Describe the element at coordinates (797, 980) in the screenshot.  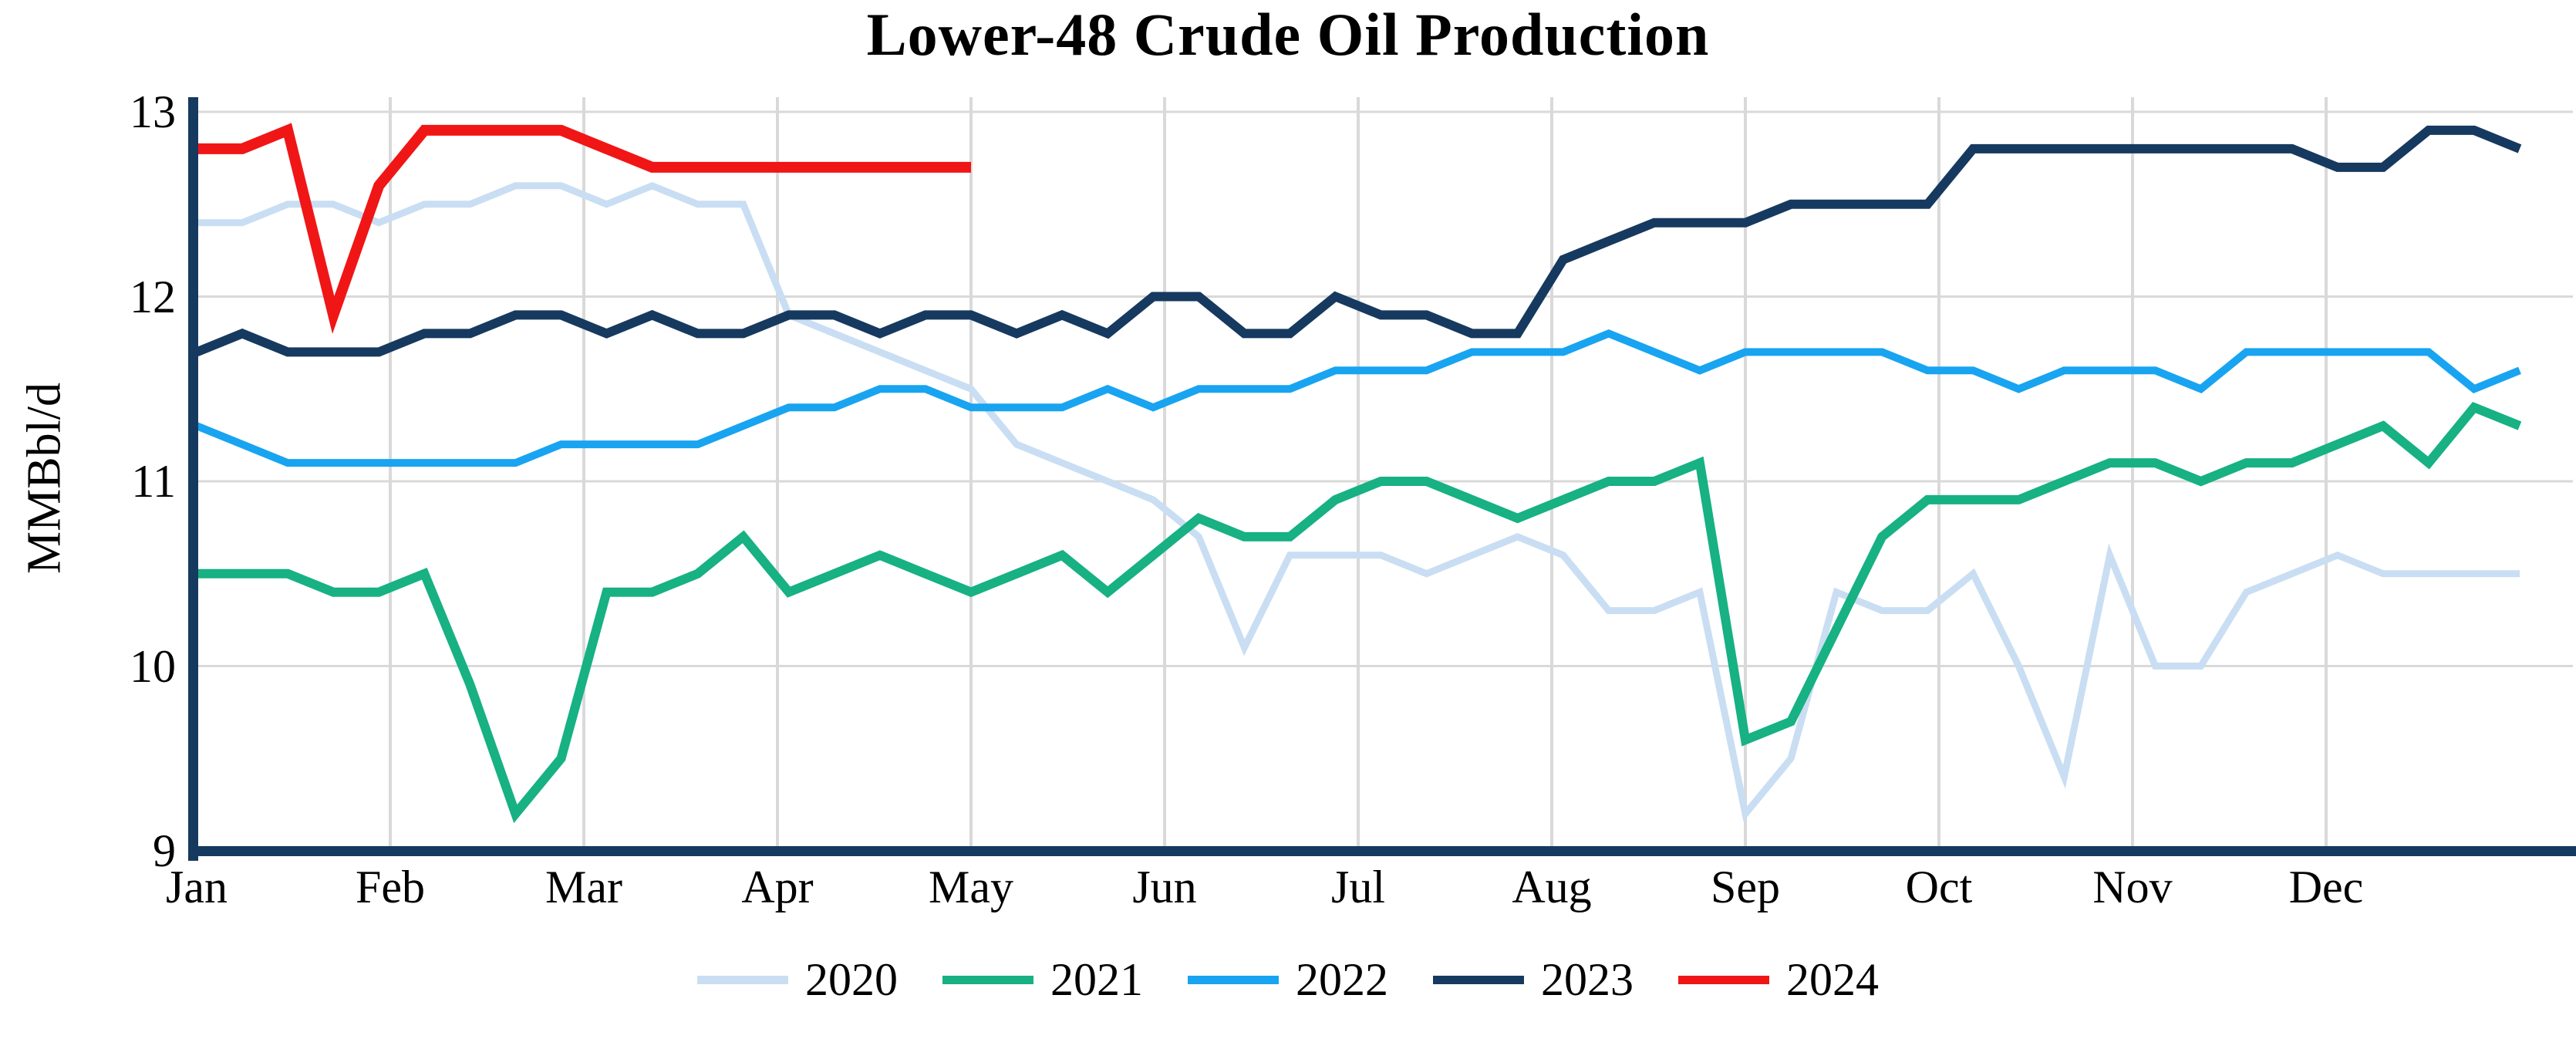
I see `legend-item-2020: 2020` at that location.